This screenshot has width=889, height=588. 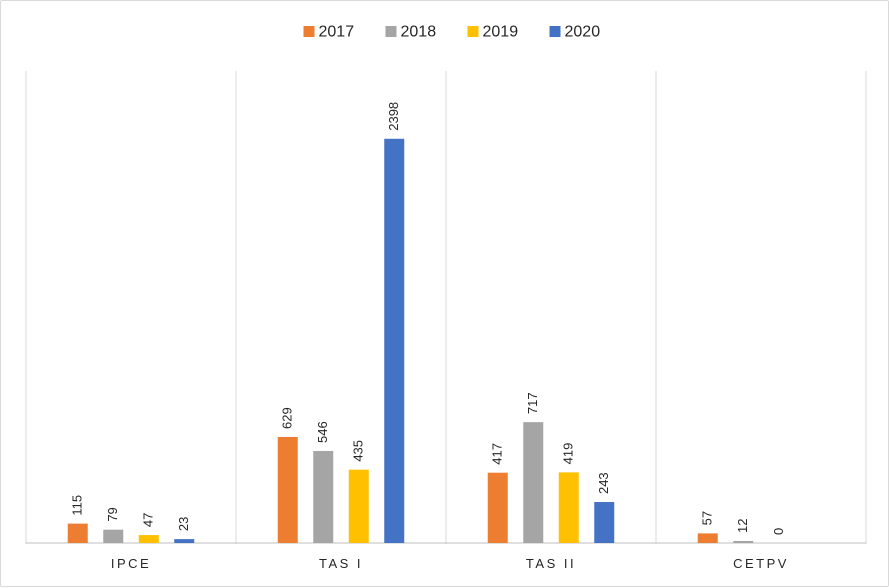 I want to click on data-label: 0, so click(x=778, y=531).